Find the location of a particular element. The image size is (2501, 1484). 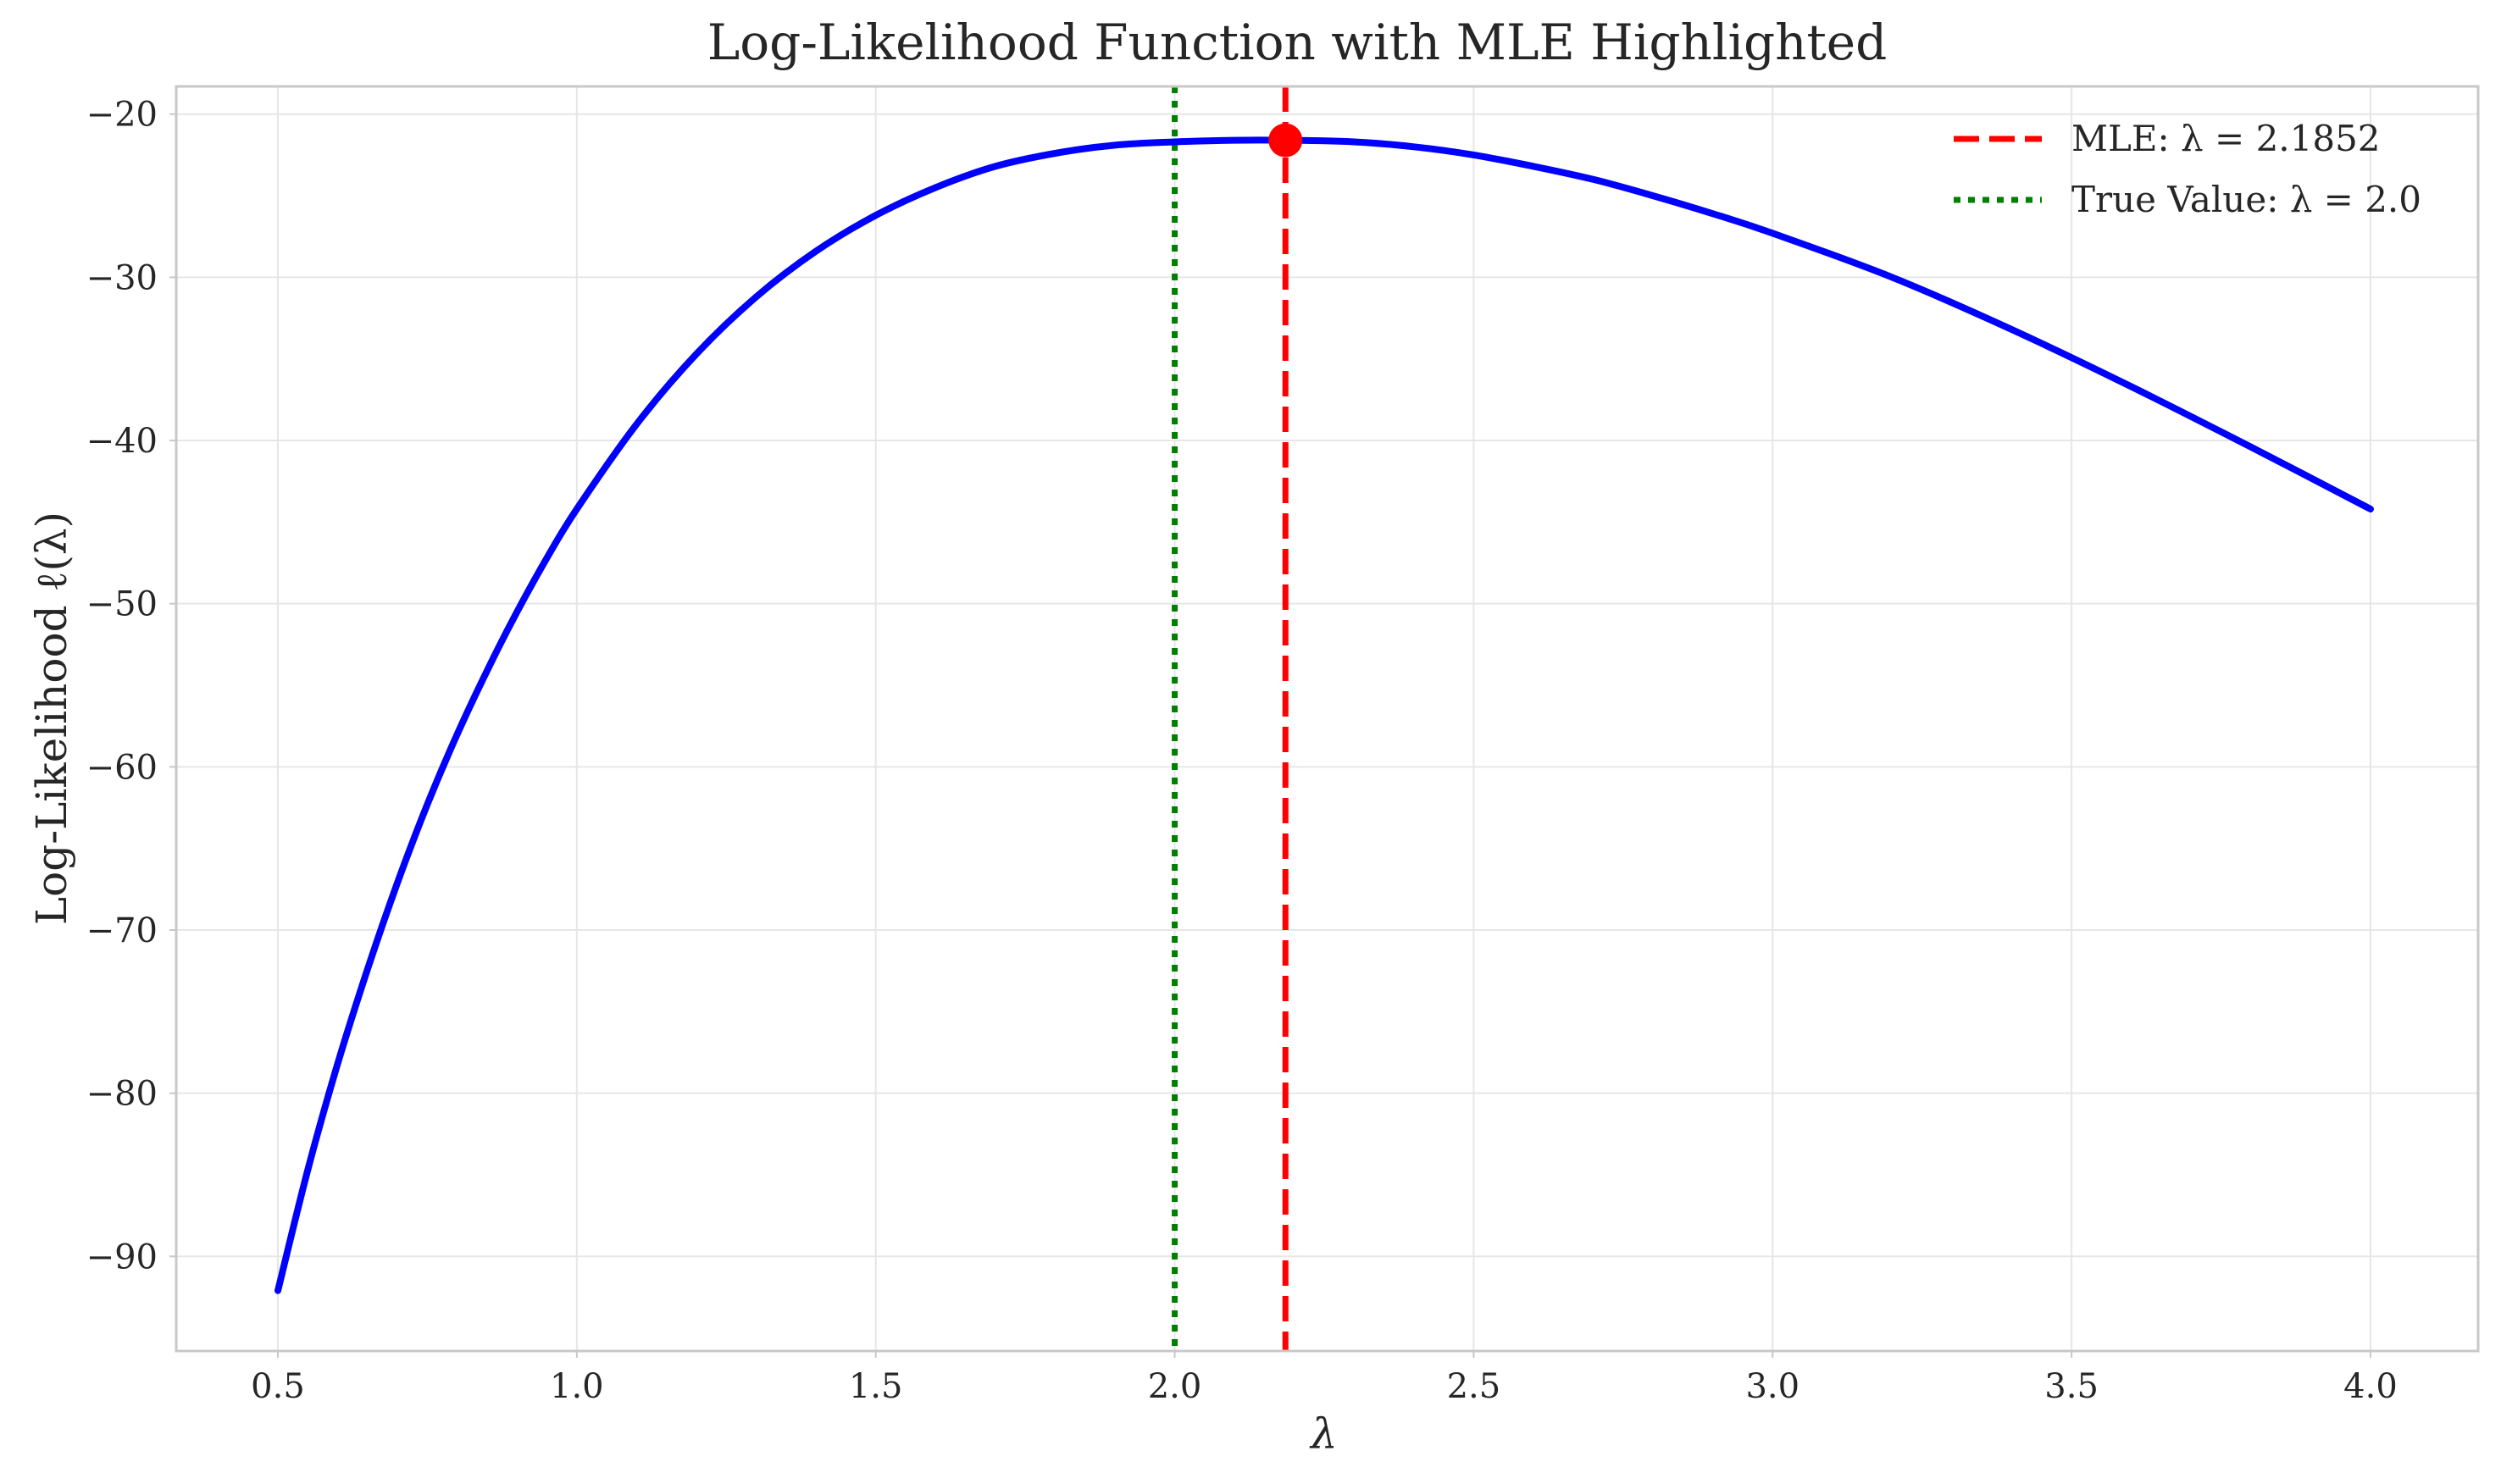

y-tick-label: −30 is located at coordinates (122, 277).